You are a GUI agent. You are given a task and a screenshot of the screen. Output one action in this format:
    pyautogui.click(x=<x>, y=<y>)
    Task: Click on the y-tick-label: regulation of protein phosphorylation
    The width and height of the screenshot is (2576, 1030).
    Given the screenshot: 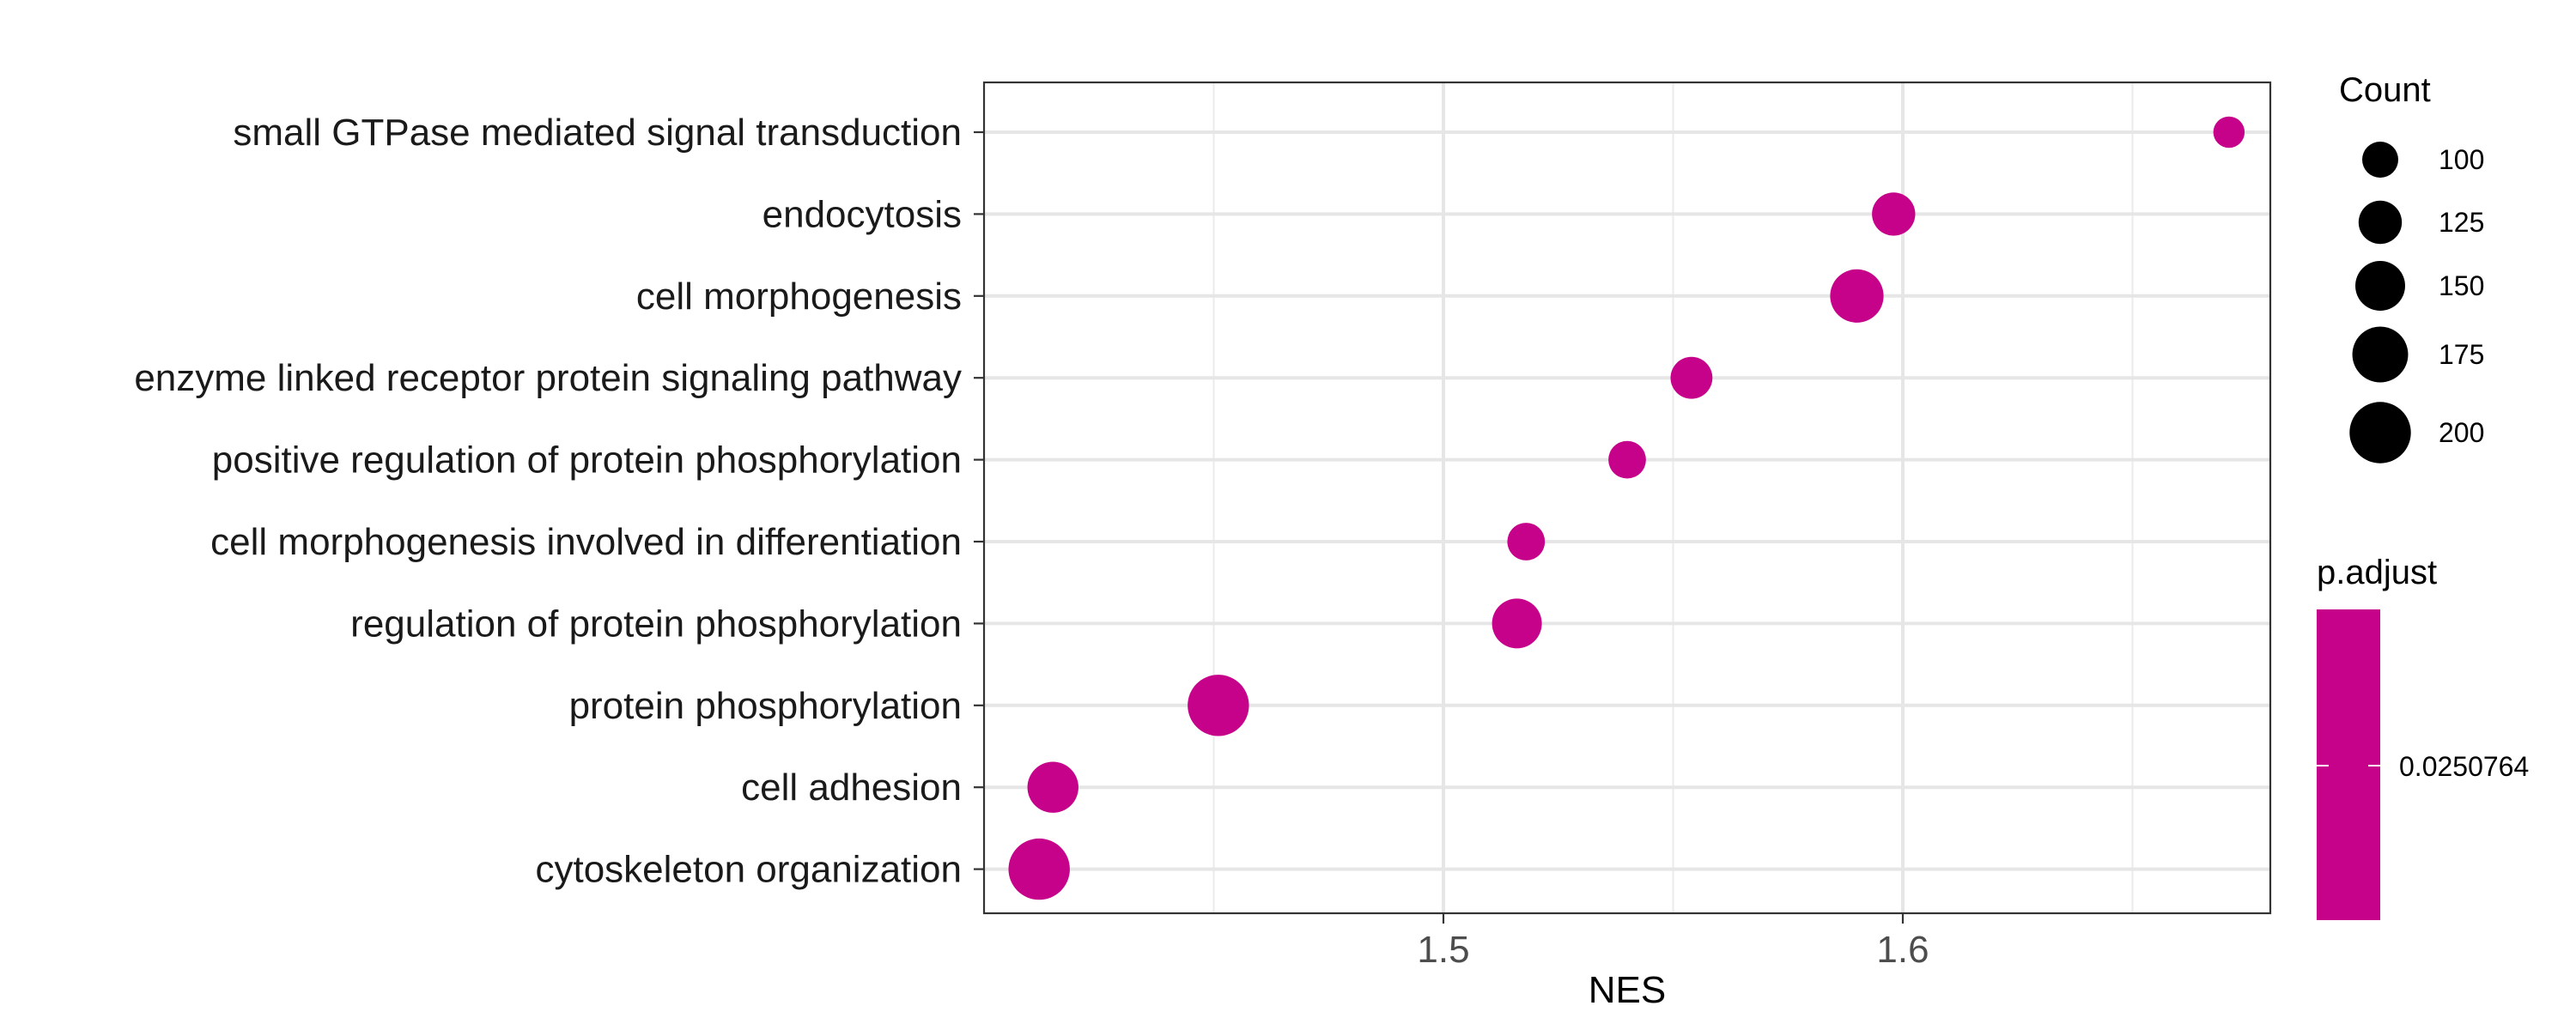 What is the action you would take?
    pyautogui.click(x=656, y=624)
    